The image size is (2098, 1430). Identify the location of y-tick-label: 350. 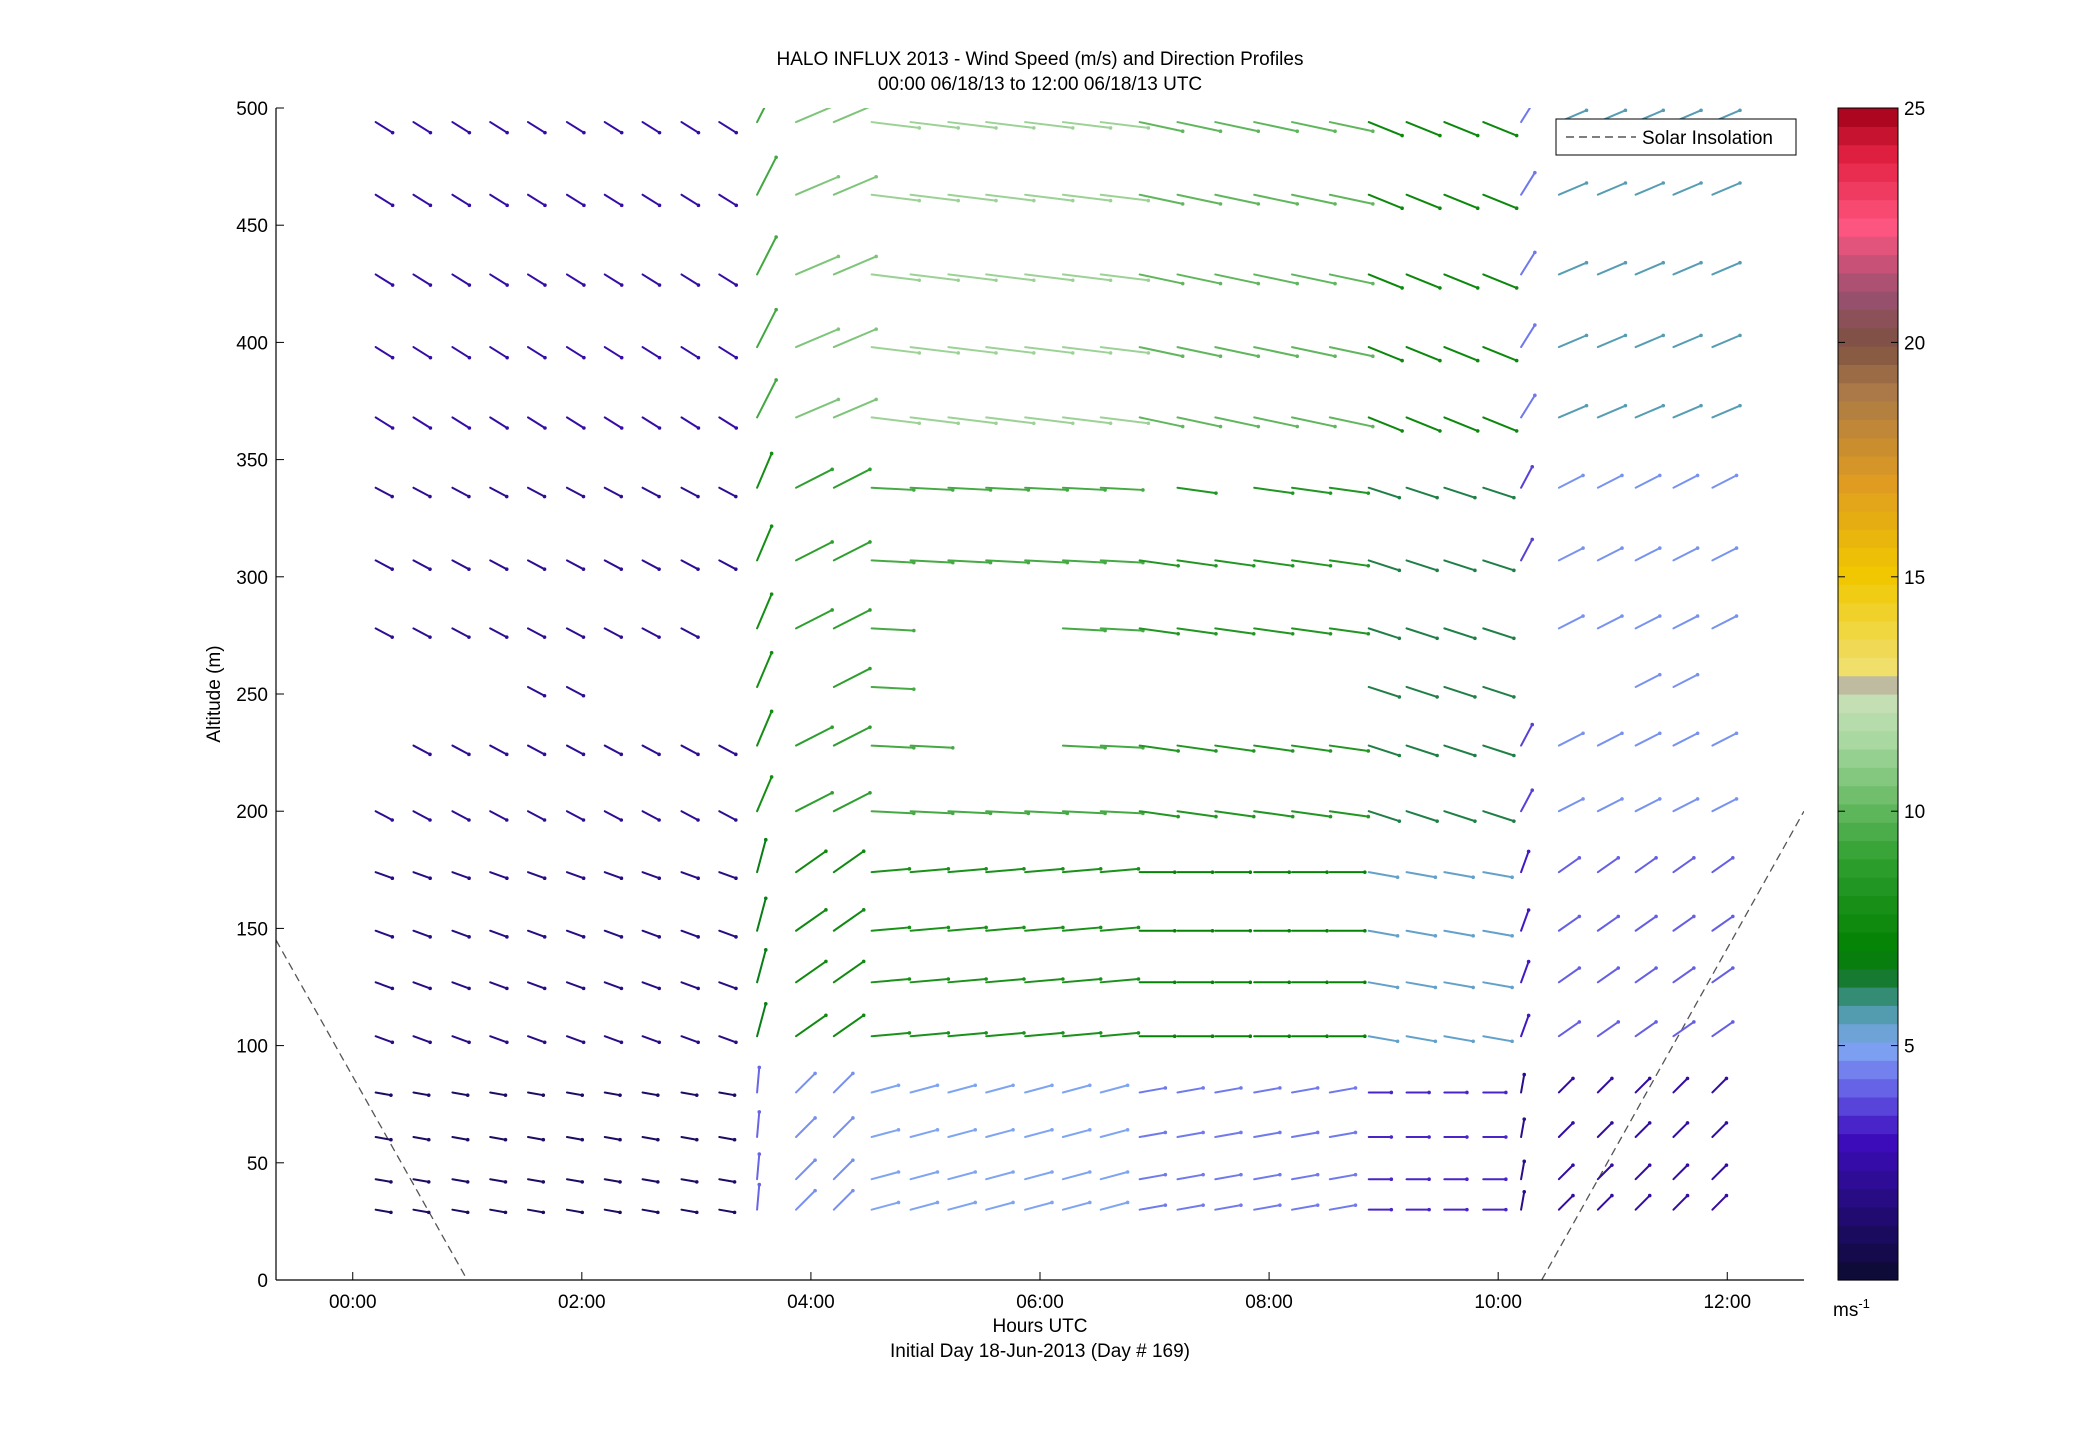
(252, 461).